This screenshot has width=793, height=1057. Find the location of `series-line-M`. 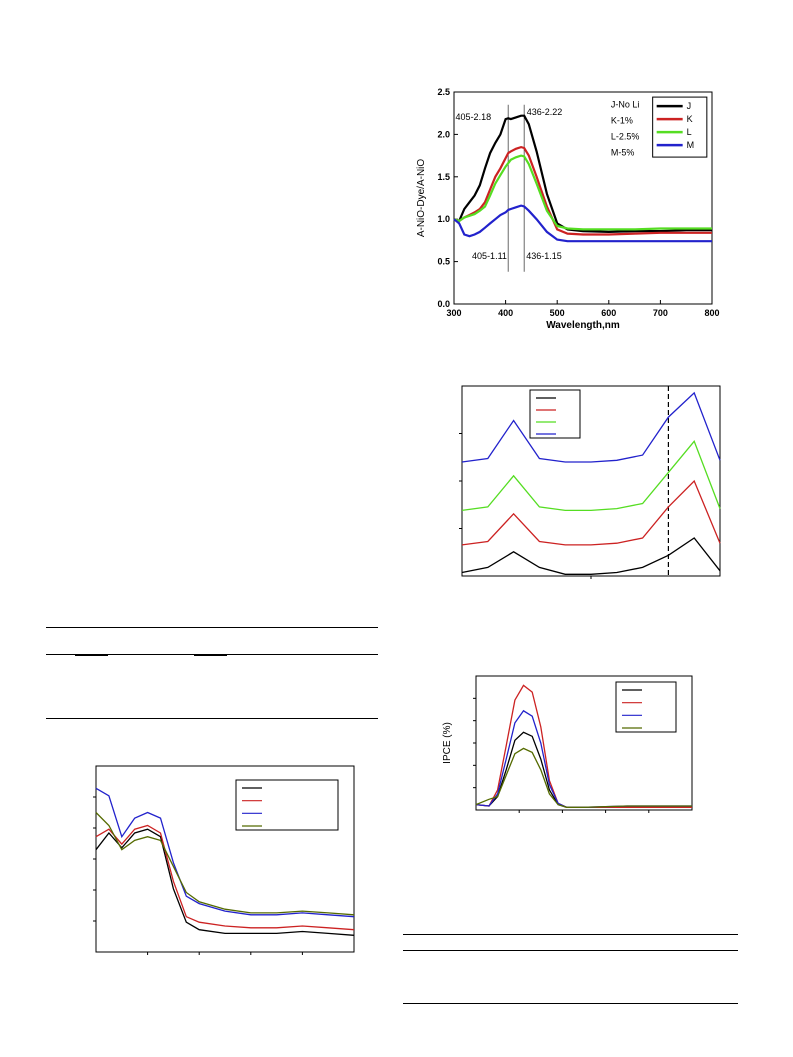

series-line-M is located at coordinates (582, 223).